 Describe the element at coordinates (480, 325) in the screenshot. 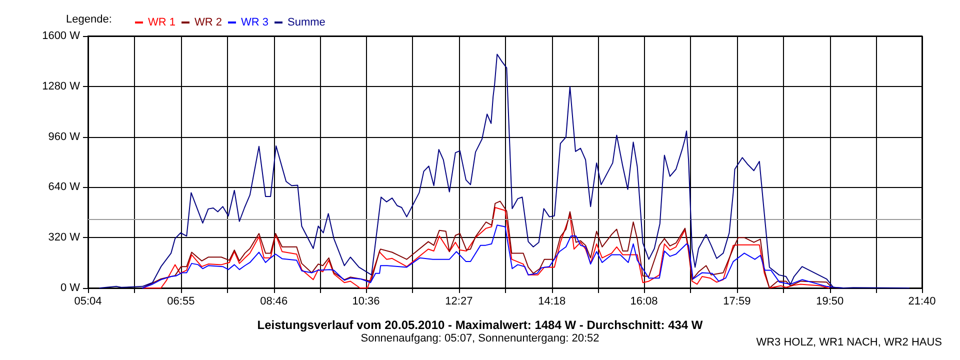

I see `text: Leistungsverlauf vom 20.05.2010 - Maximalwert: 1484 W - Durchschnitt: 434 W` at that location.